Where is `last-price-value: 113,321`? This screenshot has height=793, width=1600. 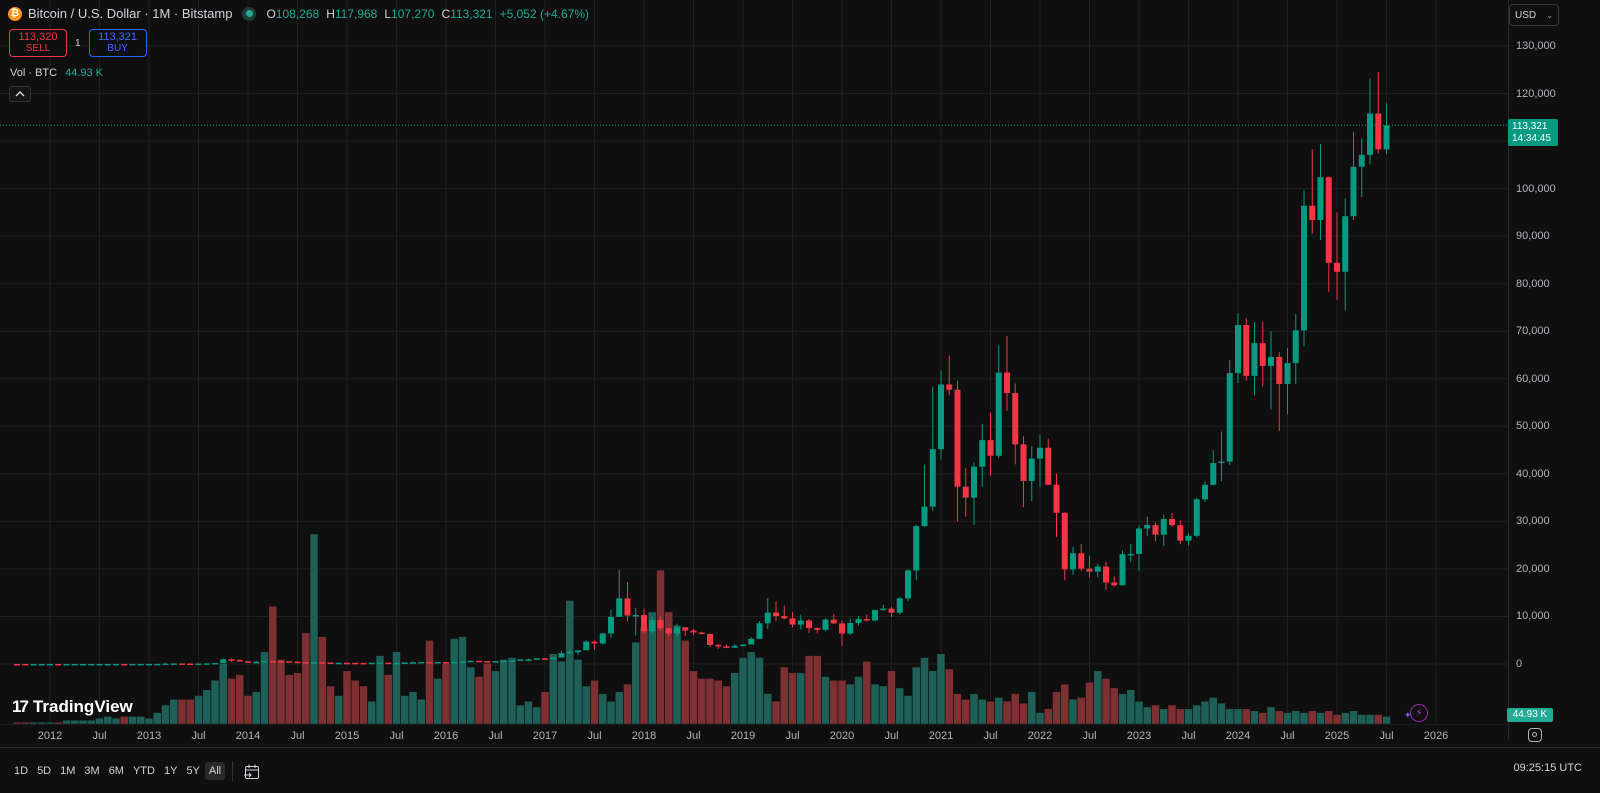 last-price-value: 113,321 is located at coordinates (1530, 126).